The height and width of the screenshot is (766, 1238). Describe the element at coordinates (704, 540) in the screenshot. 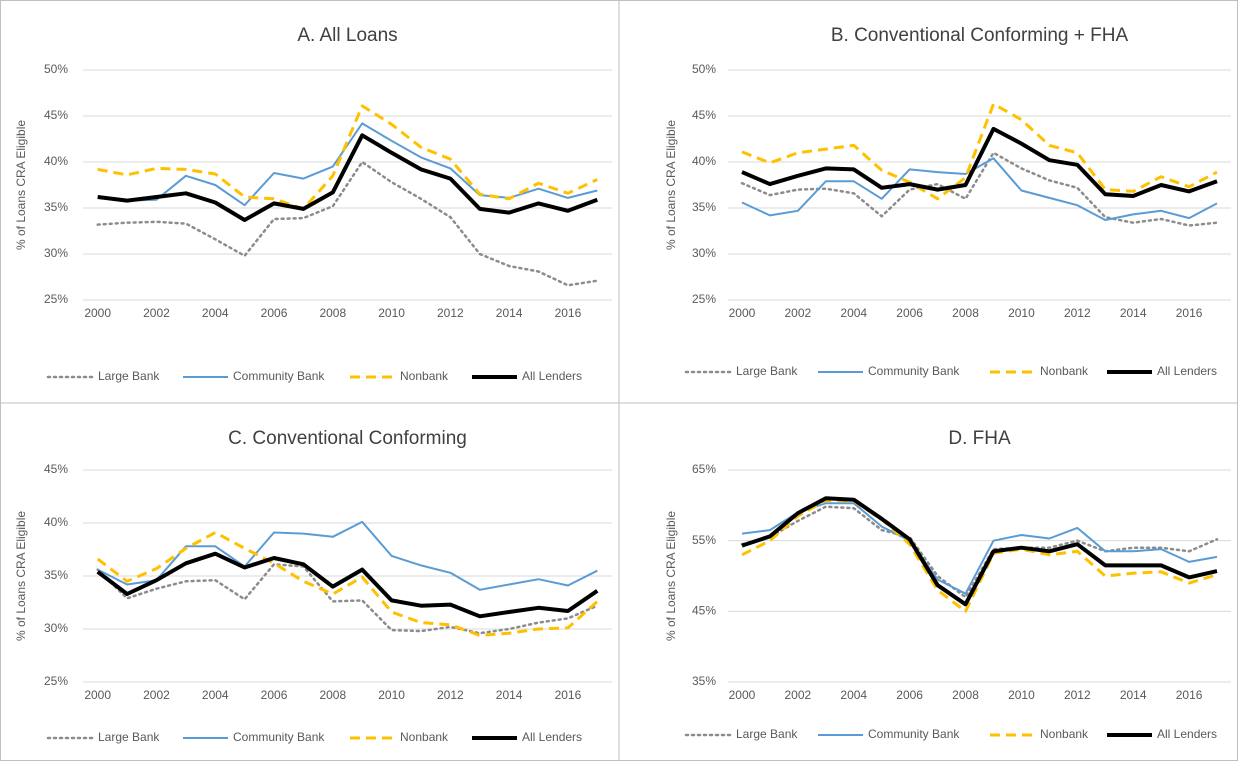

I see `y-tick-label: 55%` at that location.